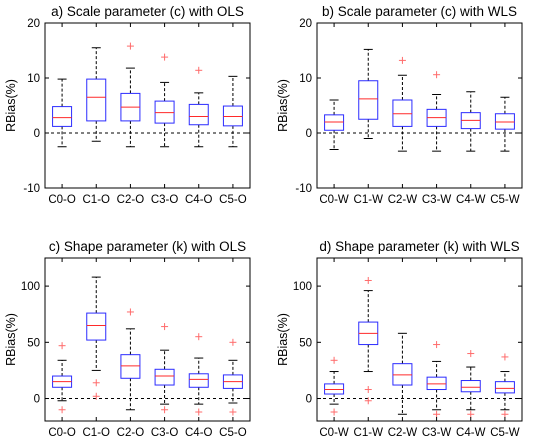  I want to click on x-tick-label: C0-O, so click(62, 433).